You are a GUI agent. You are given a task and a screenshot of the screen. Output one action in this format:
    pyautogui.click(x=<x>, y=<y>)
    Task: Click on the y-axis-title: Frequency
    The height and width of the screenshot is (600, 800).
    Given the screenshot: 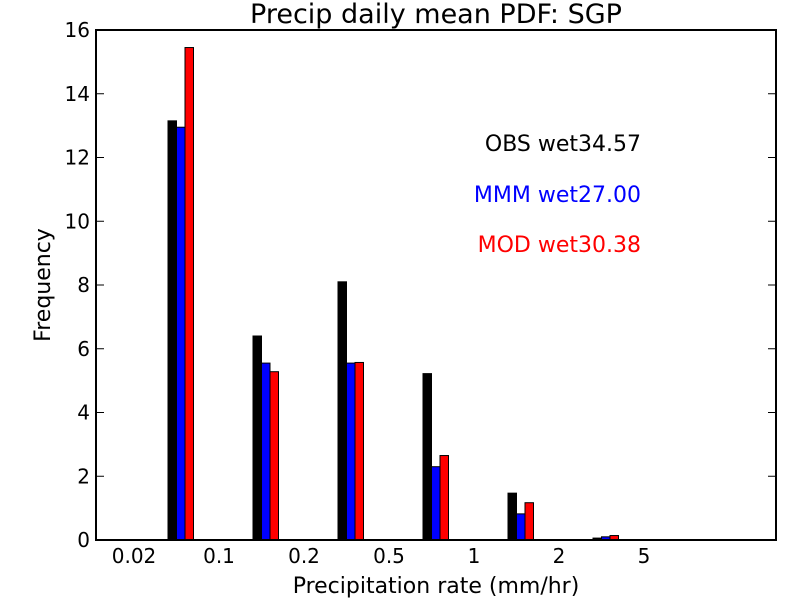 What is the action you would take?
    pyautogui.click(x=43, y=285)
    